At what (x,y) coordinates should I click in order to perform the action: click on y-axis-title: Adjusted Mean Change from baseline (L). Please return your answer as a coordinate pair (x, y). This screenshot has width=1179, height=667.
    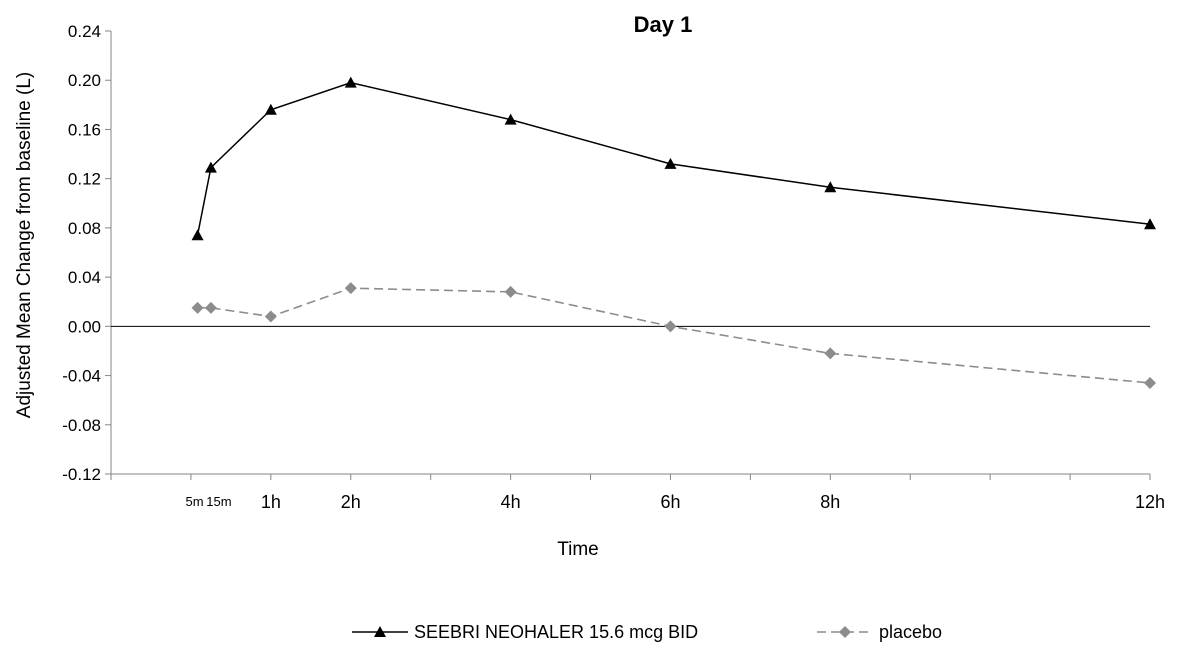
    Looking at the image, I should click on (24, 245).